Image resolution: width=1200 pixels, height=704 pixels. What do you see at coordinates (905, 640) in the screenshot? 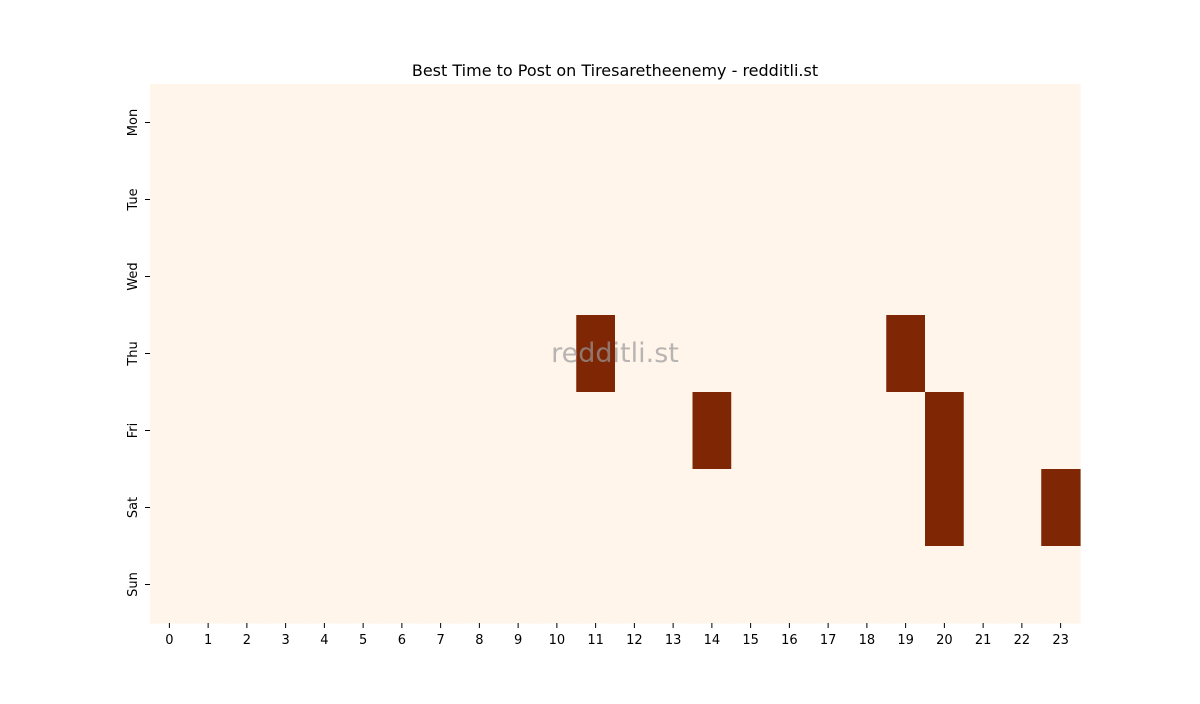
I see `x-tick-label-19: 19` at bounding box center [905, 640].